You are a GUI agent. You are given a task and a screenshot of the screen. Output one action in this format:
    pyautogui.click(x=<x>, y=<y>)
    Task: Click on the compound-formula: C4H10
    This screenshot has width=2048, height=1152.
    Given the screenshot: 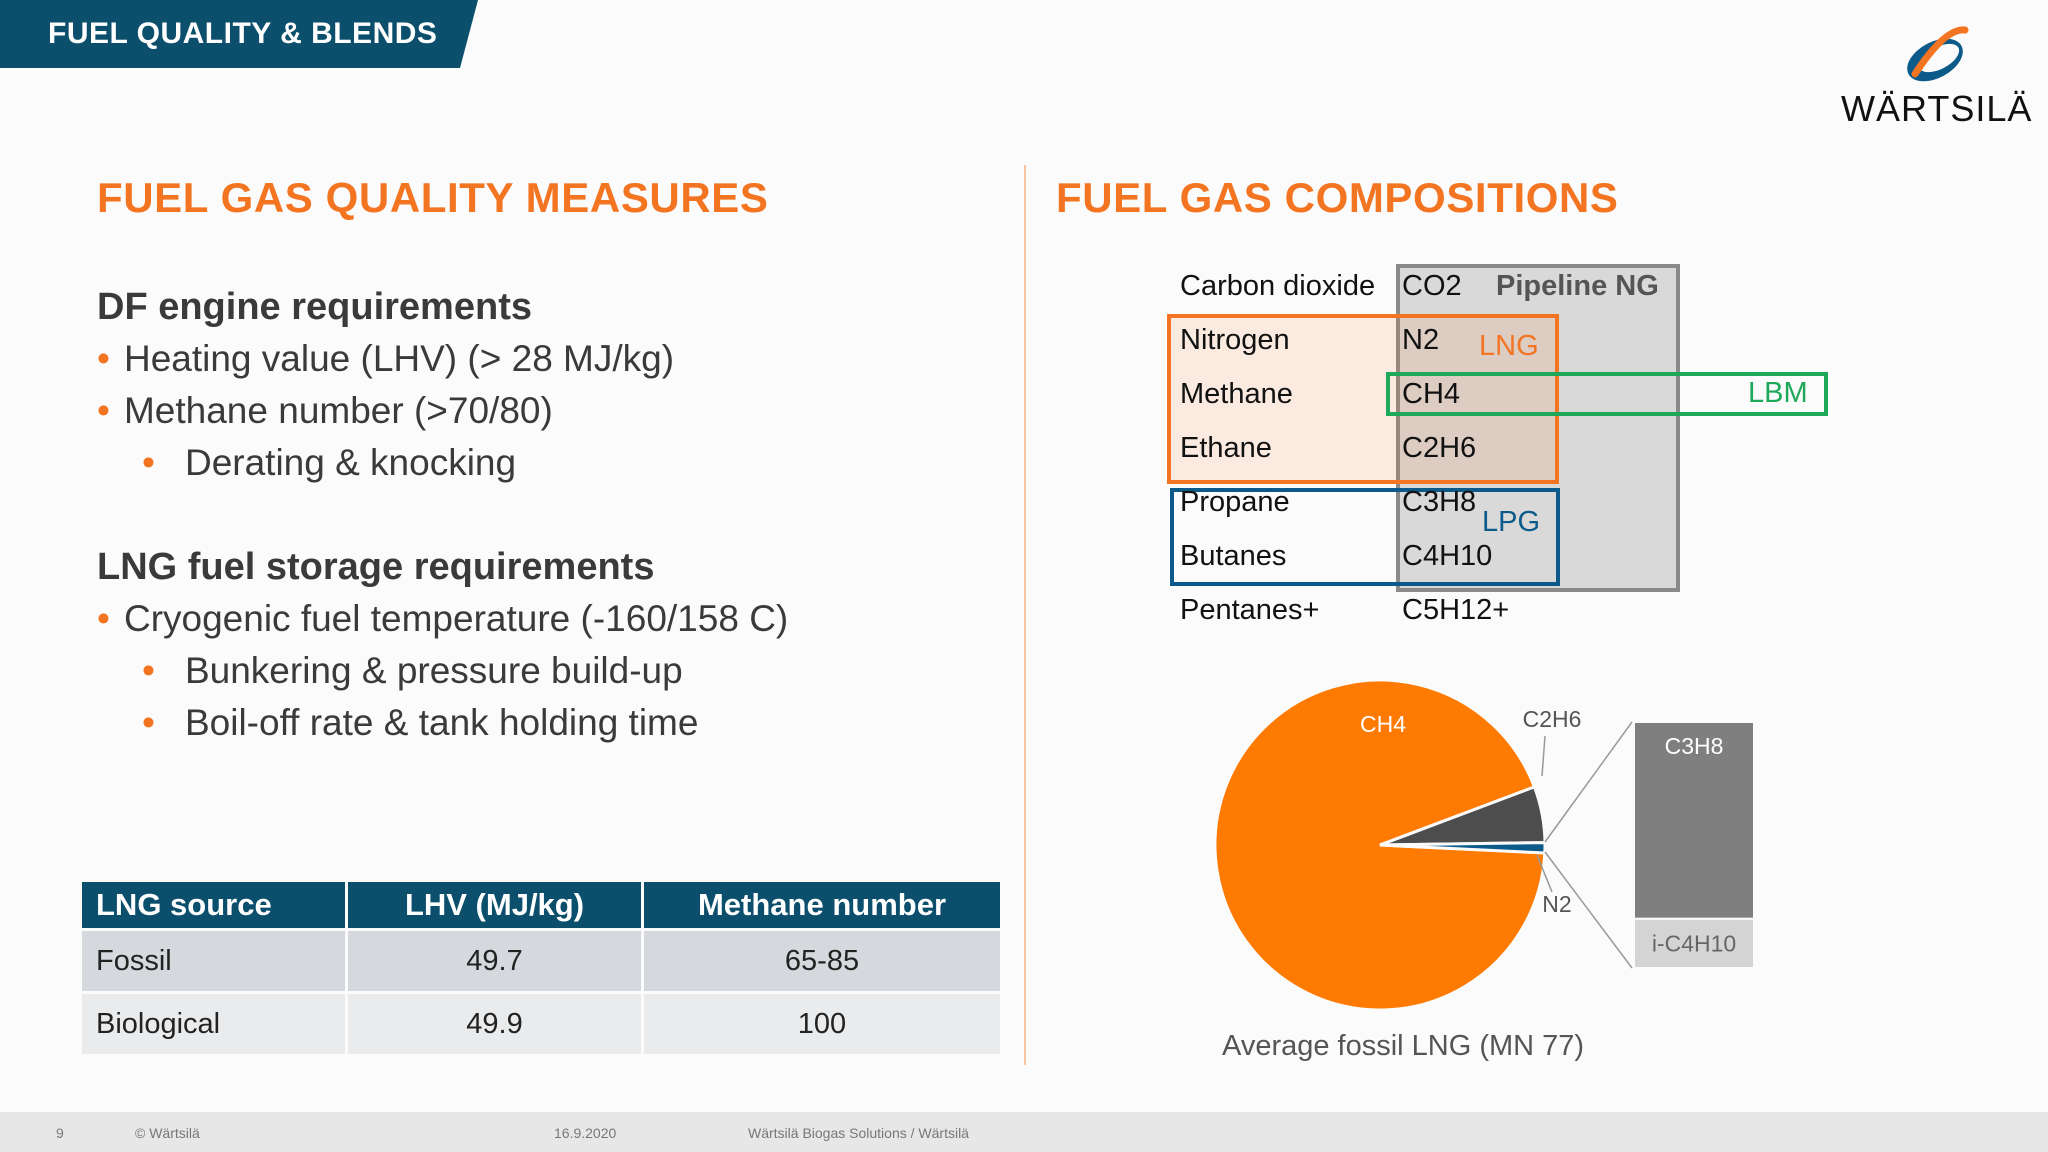 What is the action you would take?
    pyautogui.click(x=1447, y=556)
    